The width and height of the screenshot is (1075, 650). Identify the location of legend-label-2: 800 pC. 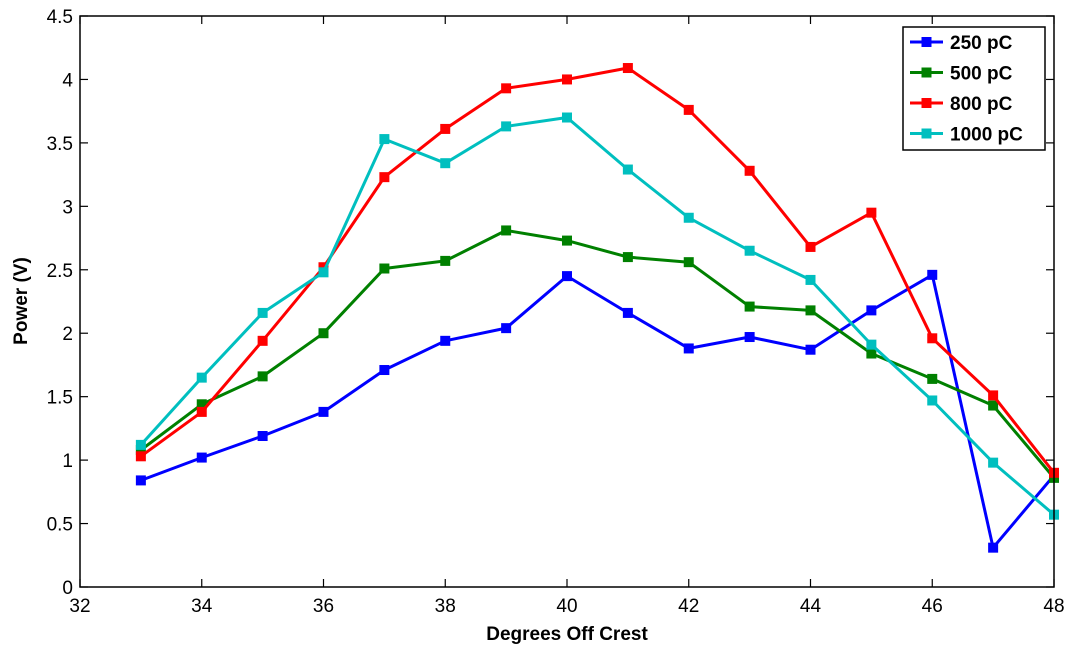
(981, 104).